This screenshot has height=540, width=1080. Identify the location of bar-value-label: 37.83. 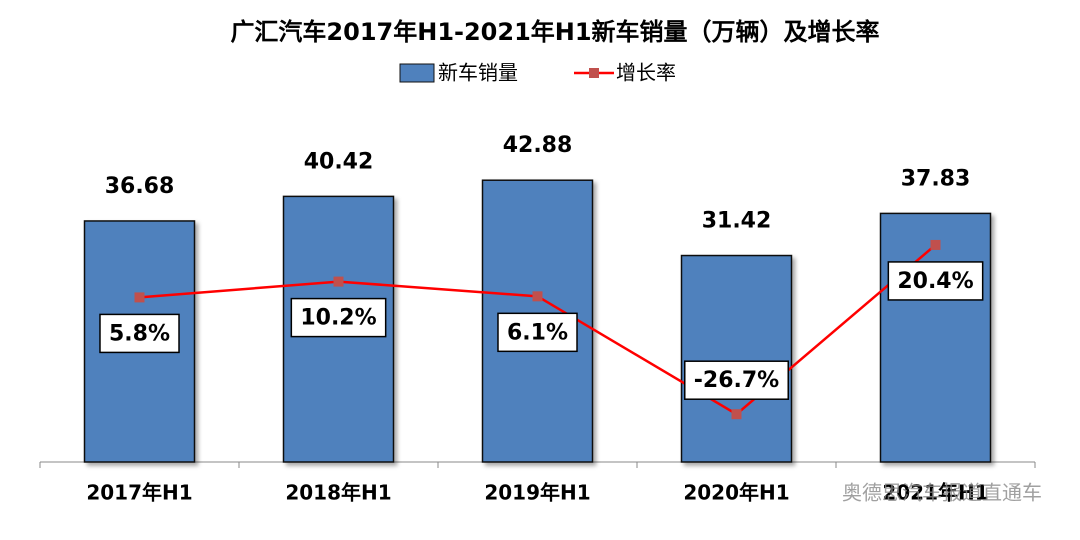
(936, 178).